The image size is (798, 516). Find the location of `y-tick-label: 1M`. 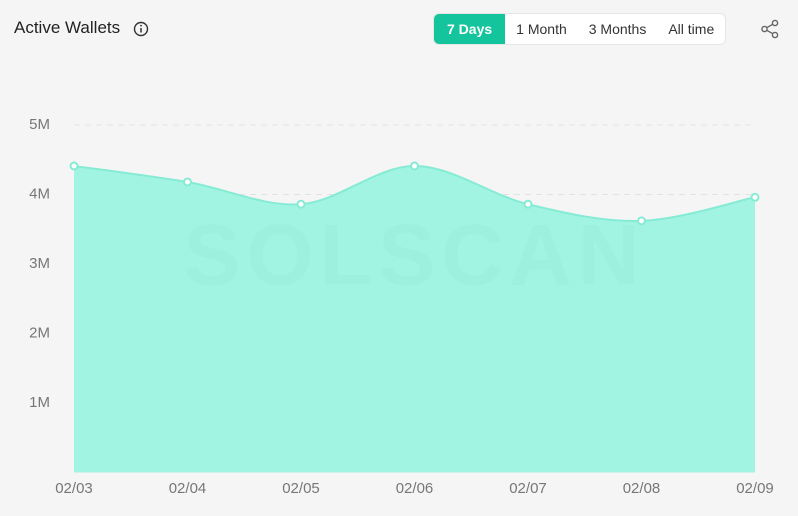

y-tick-label: 1M is located at coordinates (39, 402).